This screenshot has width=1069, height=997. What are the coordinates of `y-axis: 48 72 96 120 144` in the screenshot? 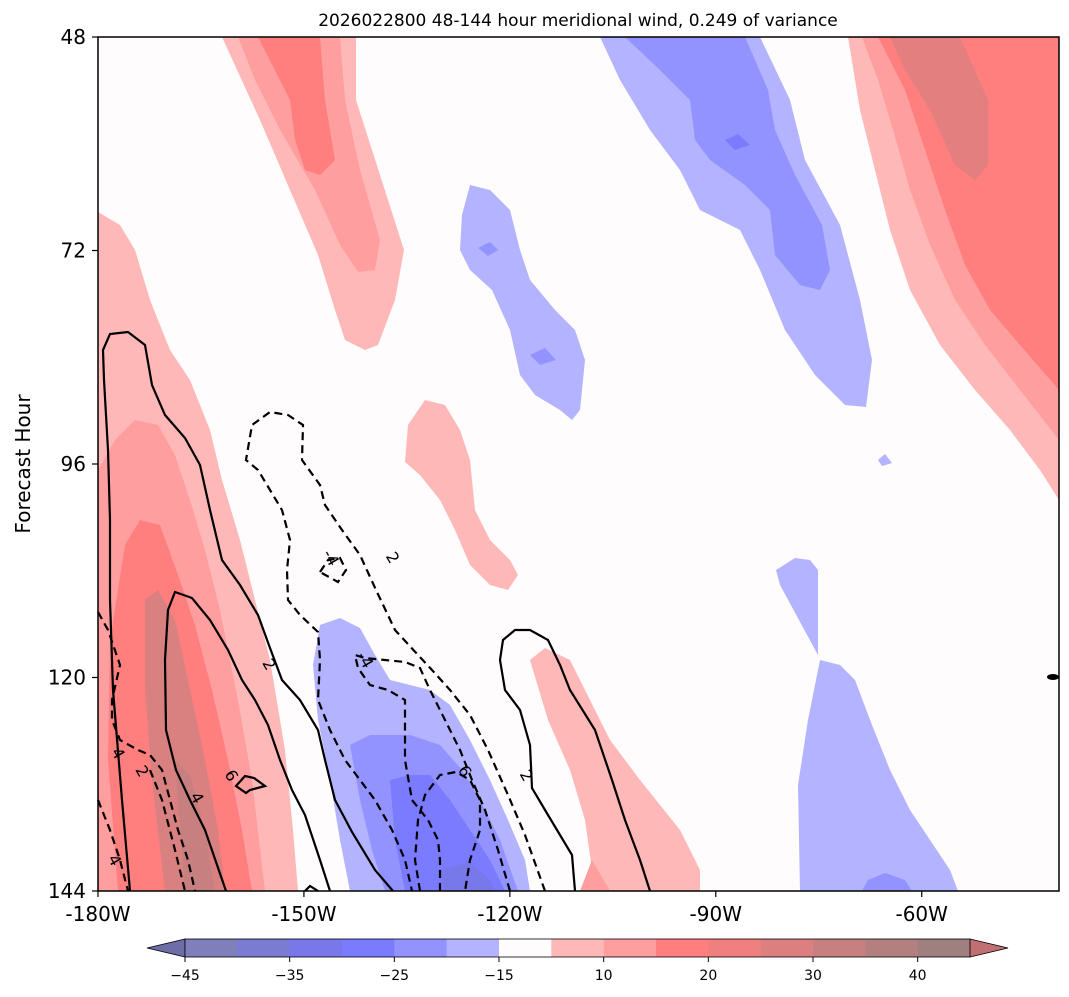 It's located at (73, 464).